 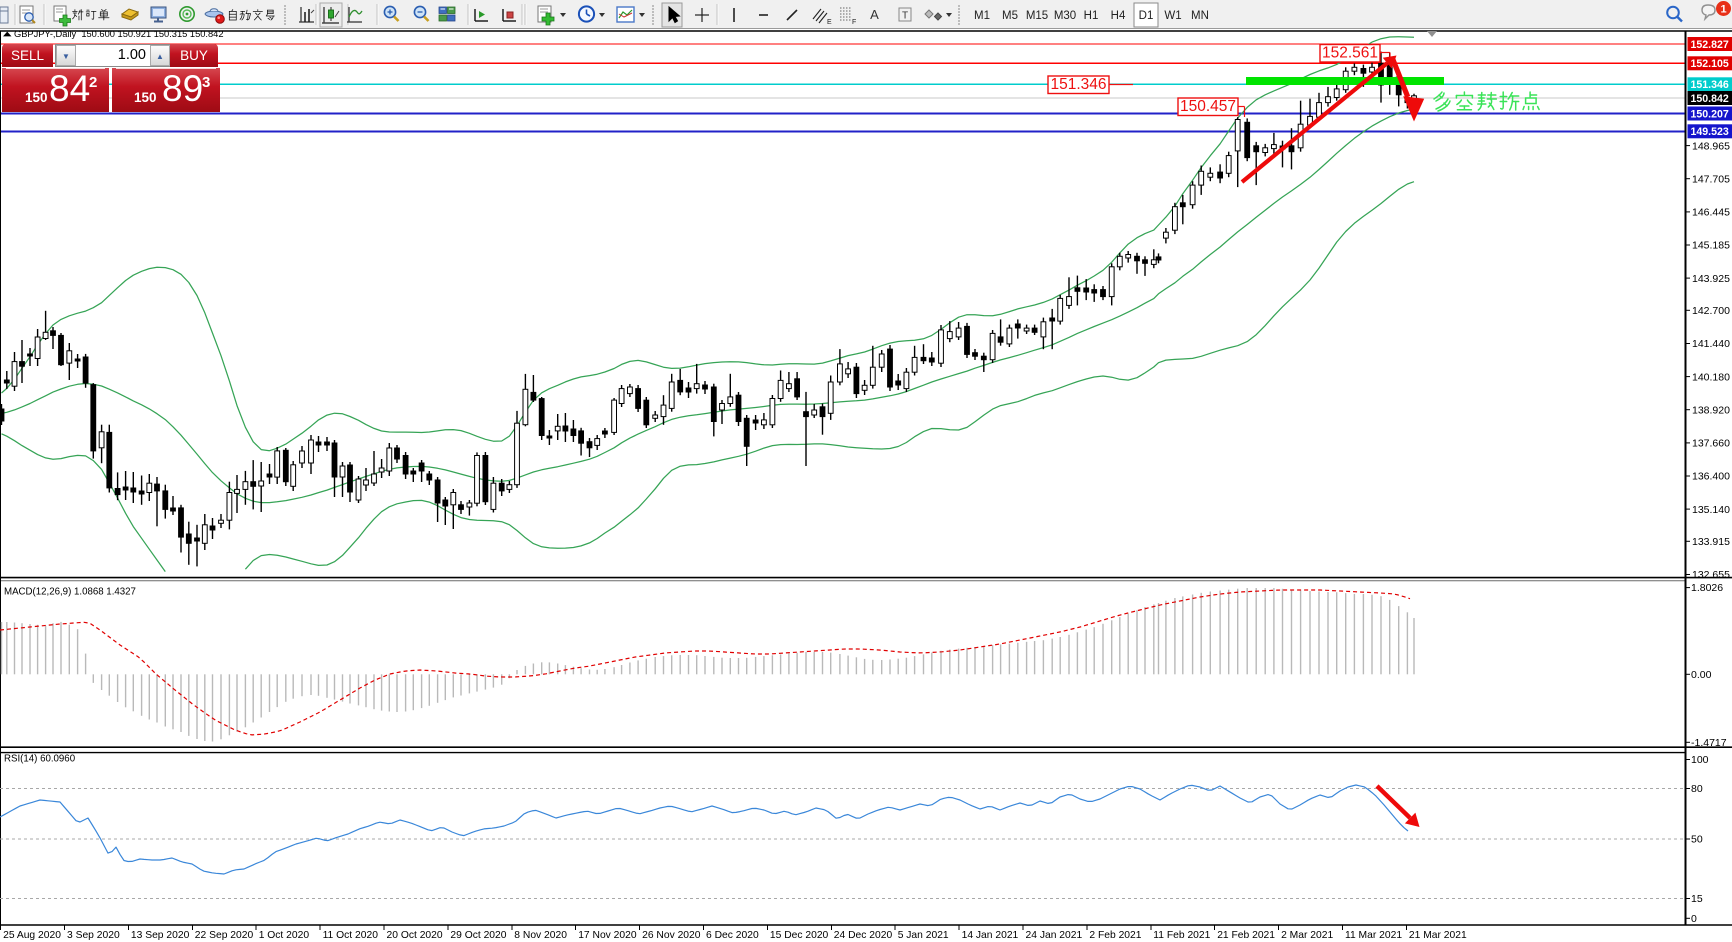 I want to click on svg-text: 100, so click(x=1700, y=760).